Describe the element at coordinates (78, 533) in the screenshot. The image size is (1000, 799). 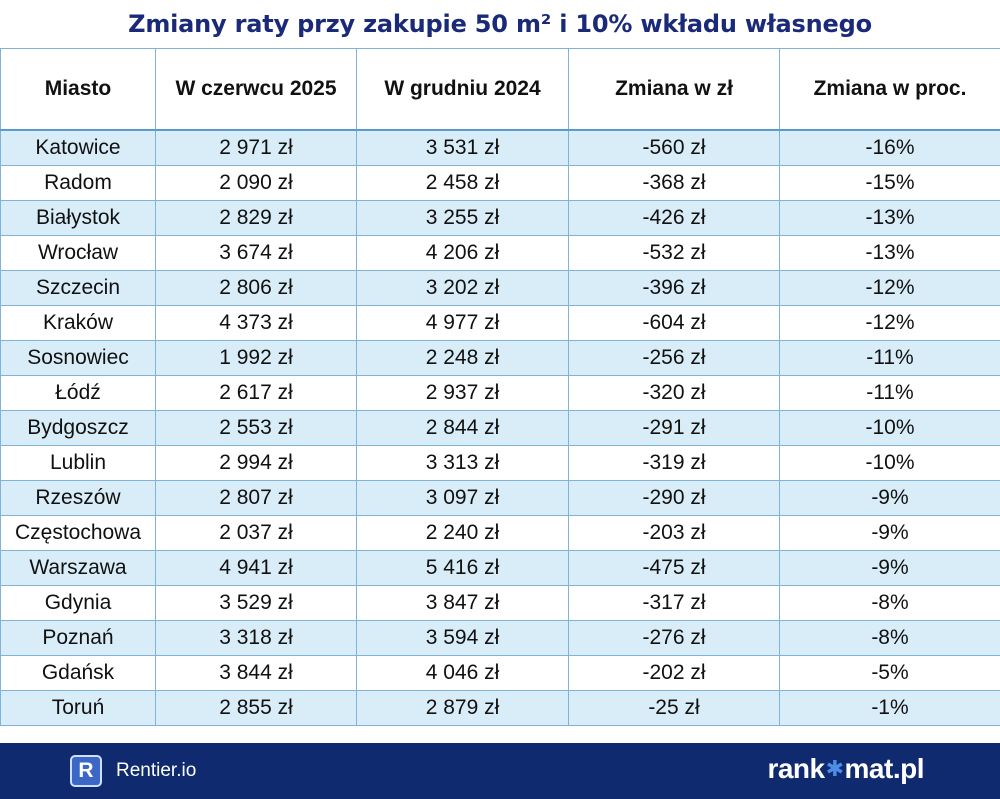
I see `city-cell: Częstochowa` at that location.